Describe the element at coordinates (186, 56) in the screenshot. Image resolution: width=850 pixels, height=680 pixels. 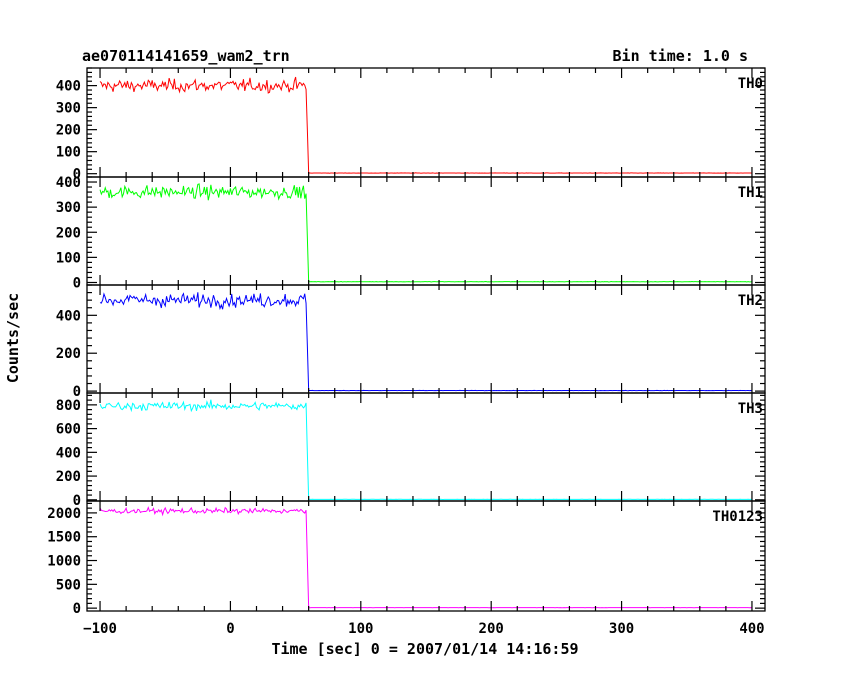
I see `chart-title: ae070114141659_wam2_trn` at that location.